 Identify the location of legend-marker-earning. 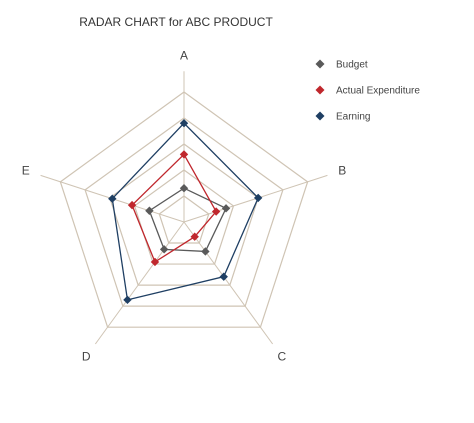
(320, 116).